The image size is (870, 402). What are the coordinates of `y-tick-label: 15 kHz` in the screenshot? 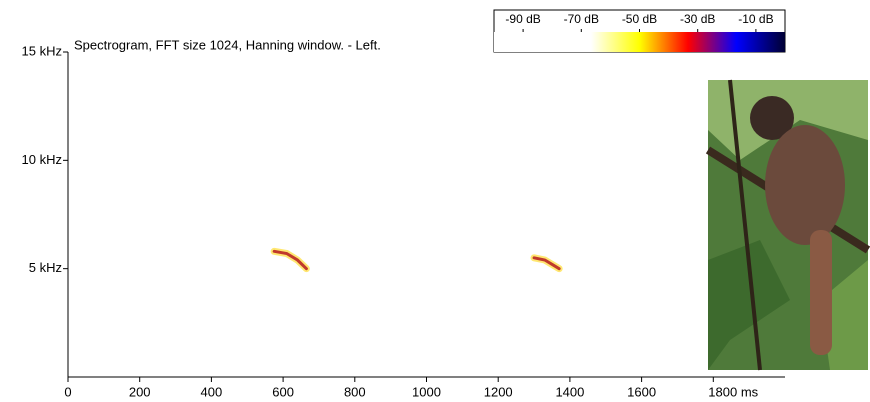 It's located at (42, 50).